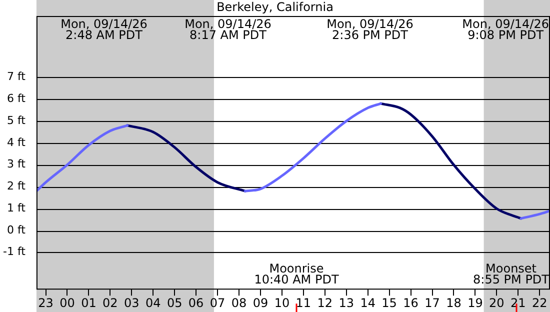  Describe the element at coordinates (505, 29) in the screenshot. I see `annotation: Mon, 09/14/26 9:08 PM PDT` at that location.